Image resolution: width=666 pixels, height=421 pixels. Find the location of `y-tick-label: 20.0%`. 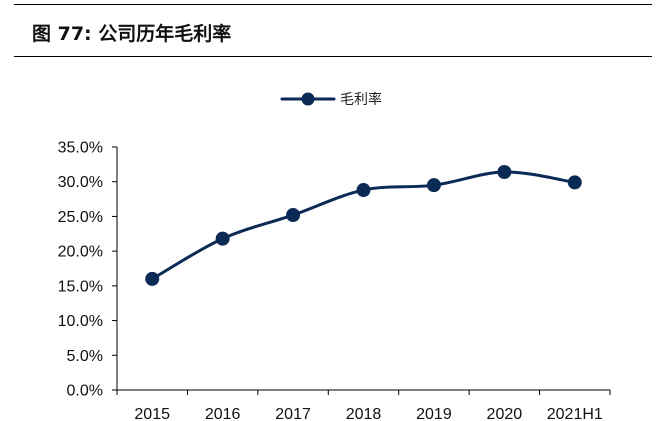

y-tick-label: 20.0% is located at coordinates (80, 252).